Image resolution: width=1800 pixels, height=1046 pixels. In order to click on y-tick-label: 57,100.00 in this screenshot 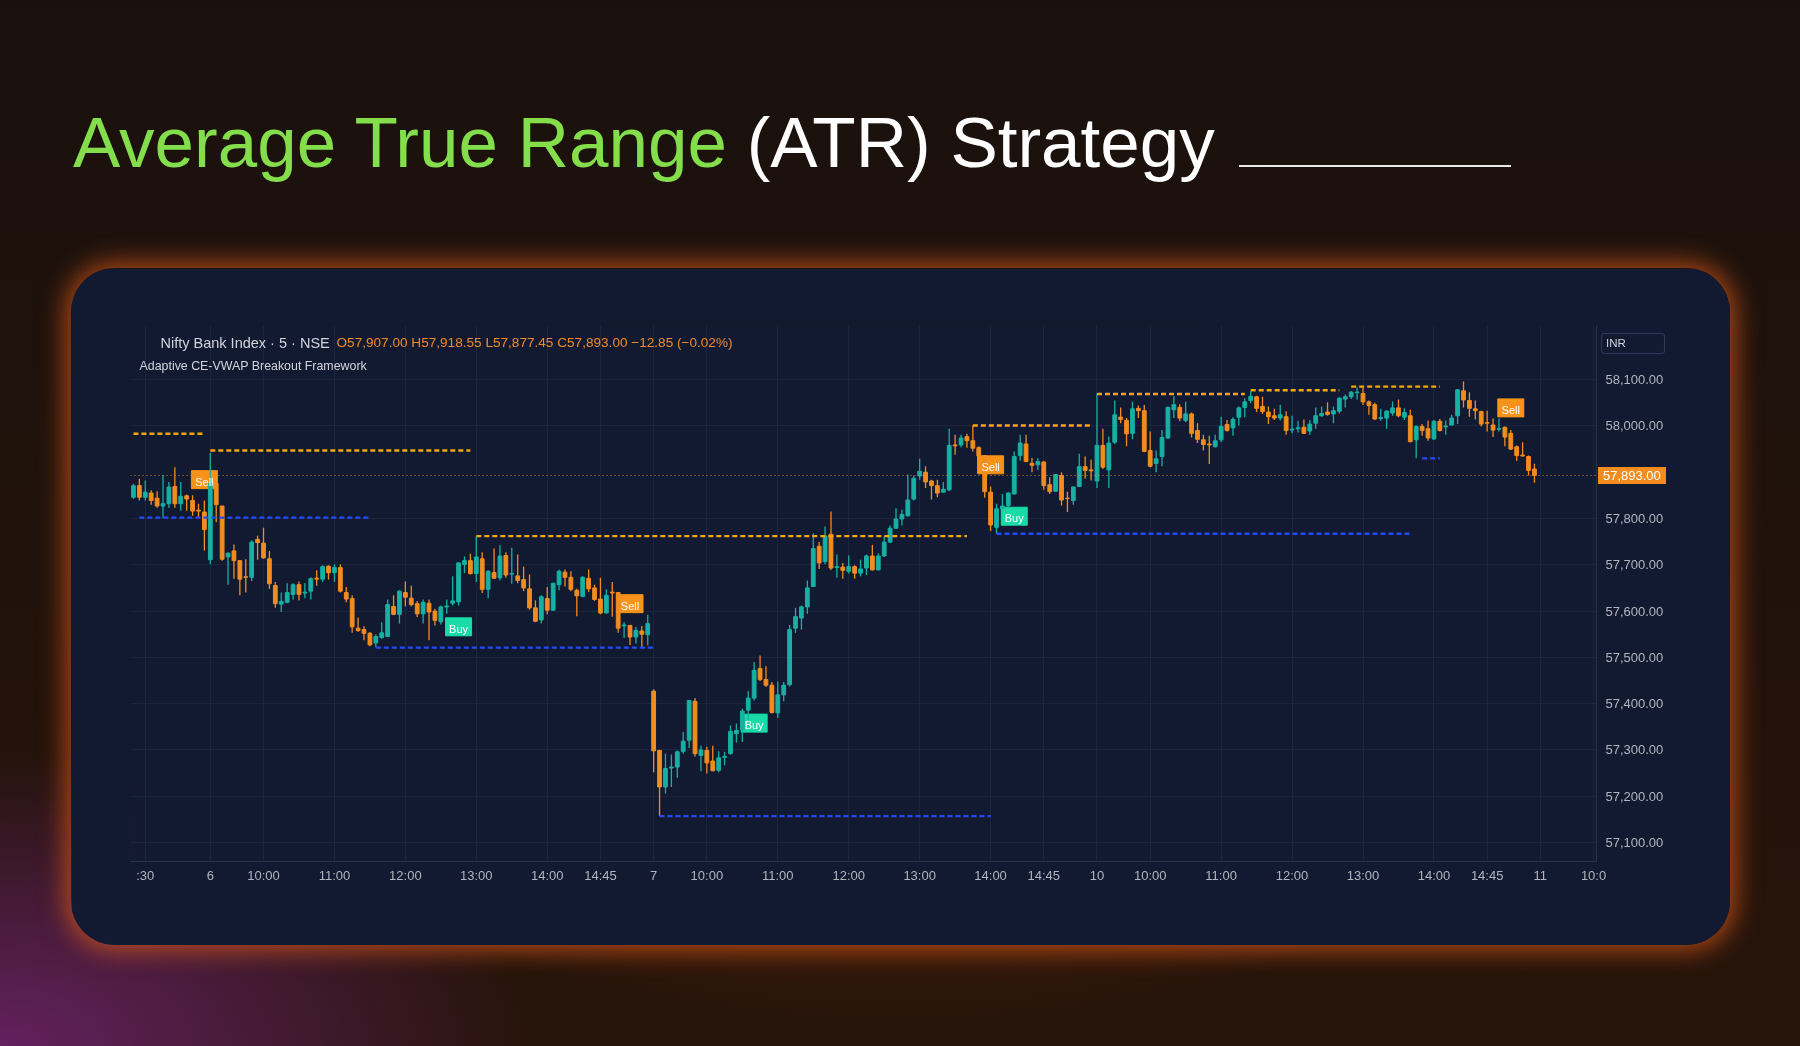, I will do `click(1634, 843)`.